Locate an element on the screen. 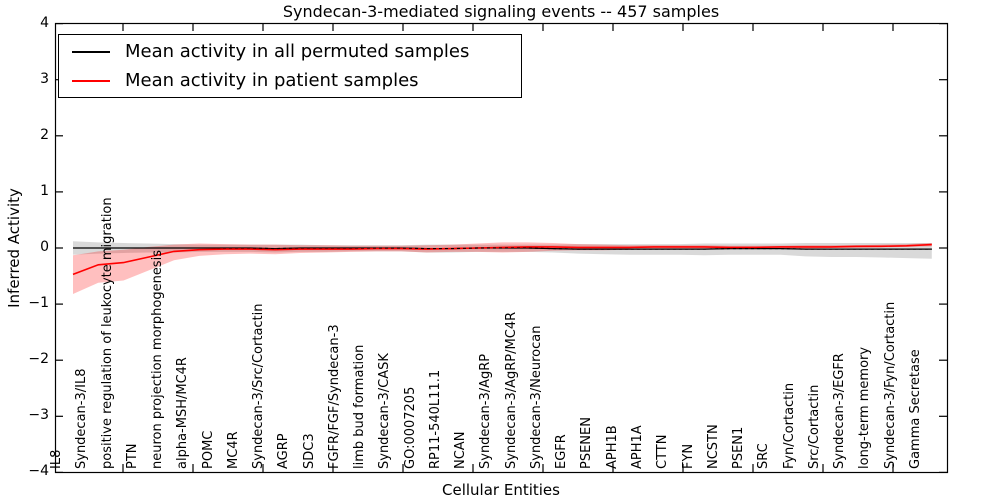  category-label: alpha-MSH/MC4R is located at coordinates (183, 413).